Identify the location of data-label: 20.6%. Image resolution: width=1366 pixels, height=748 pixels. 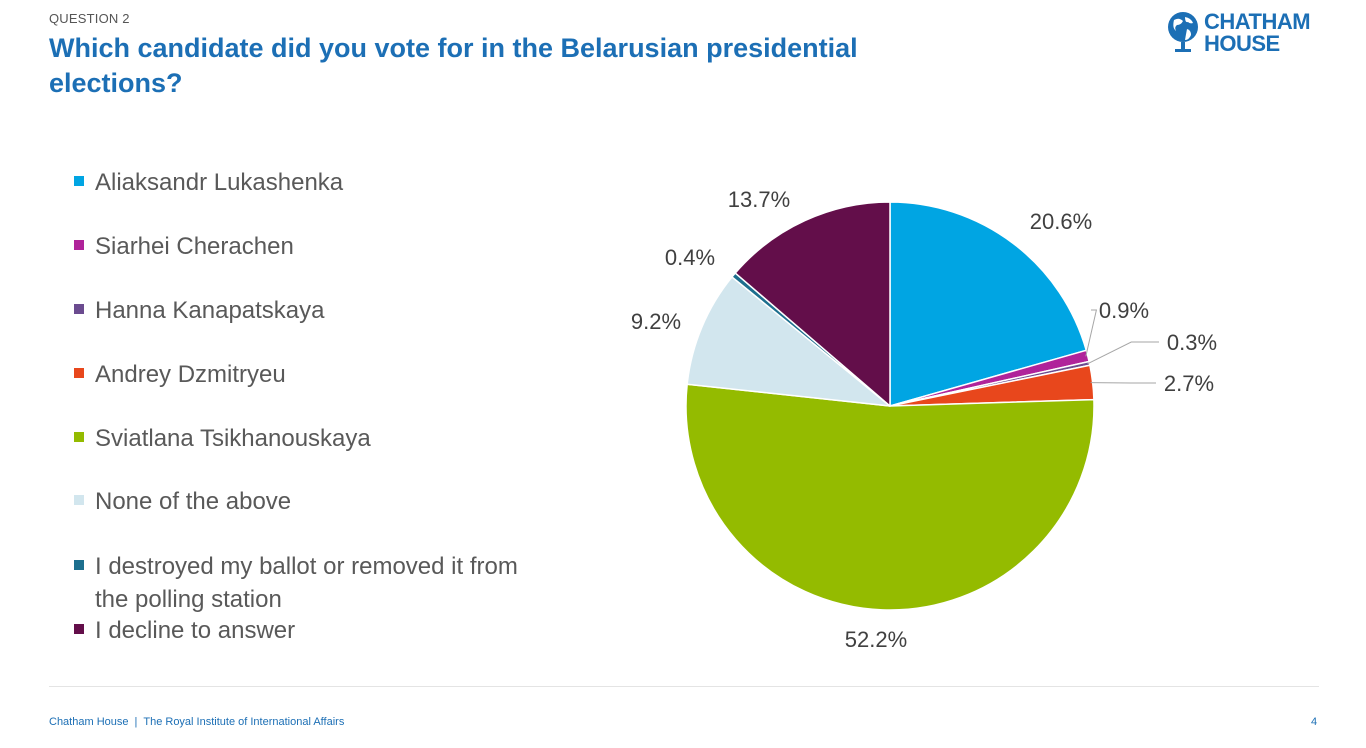
(1061, 221).